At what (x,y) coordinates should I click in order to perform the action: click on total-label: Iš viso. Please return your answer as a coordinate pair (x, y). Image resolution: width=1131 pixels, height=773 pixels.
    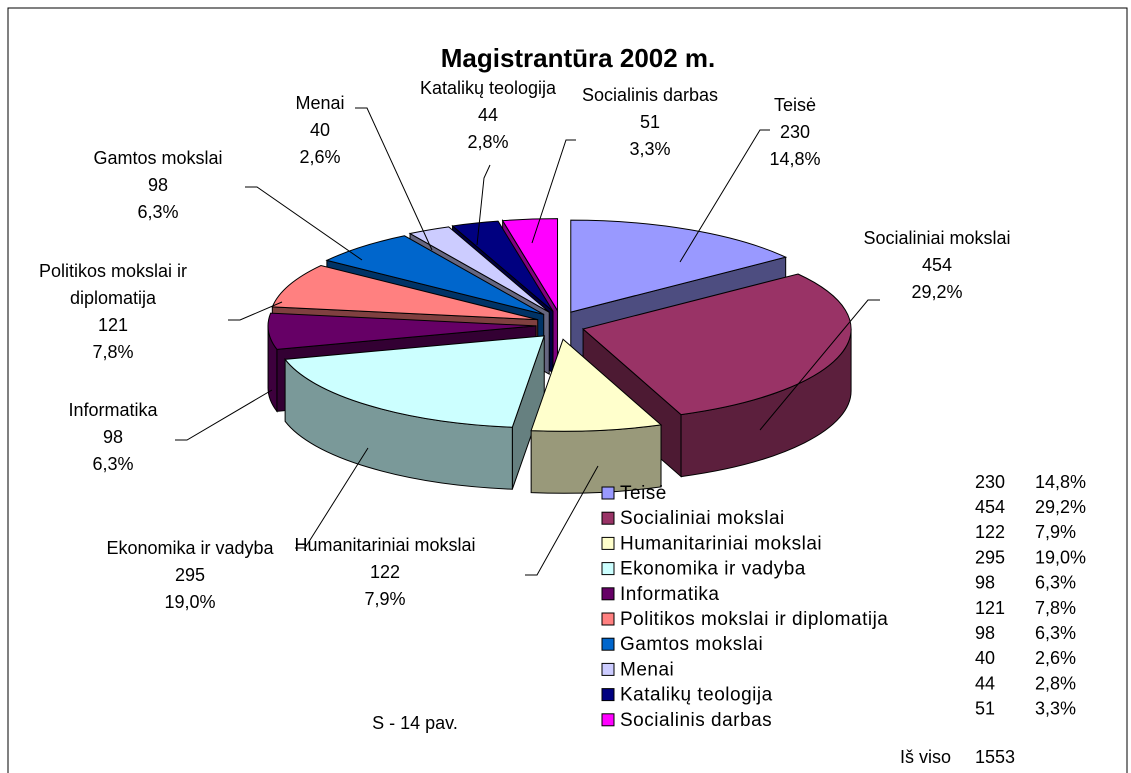
    Looking at the image, I should click on (925, 757).